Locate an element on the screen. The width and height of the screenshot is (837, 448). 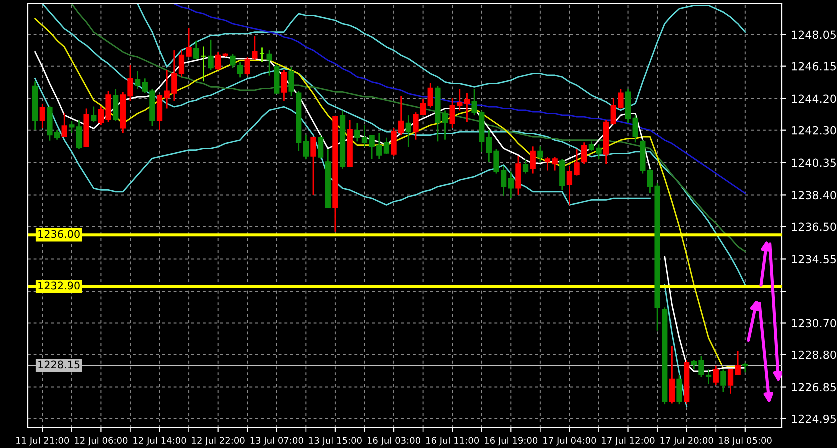
x-tick-label: 17 Jul 04:00 is located at coordinates (570, 441).